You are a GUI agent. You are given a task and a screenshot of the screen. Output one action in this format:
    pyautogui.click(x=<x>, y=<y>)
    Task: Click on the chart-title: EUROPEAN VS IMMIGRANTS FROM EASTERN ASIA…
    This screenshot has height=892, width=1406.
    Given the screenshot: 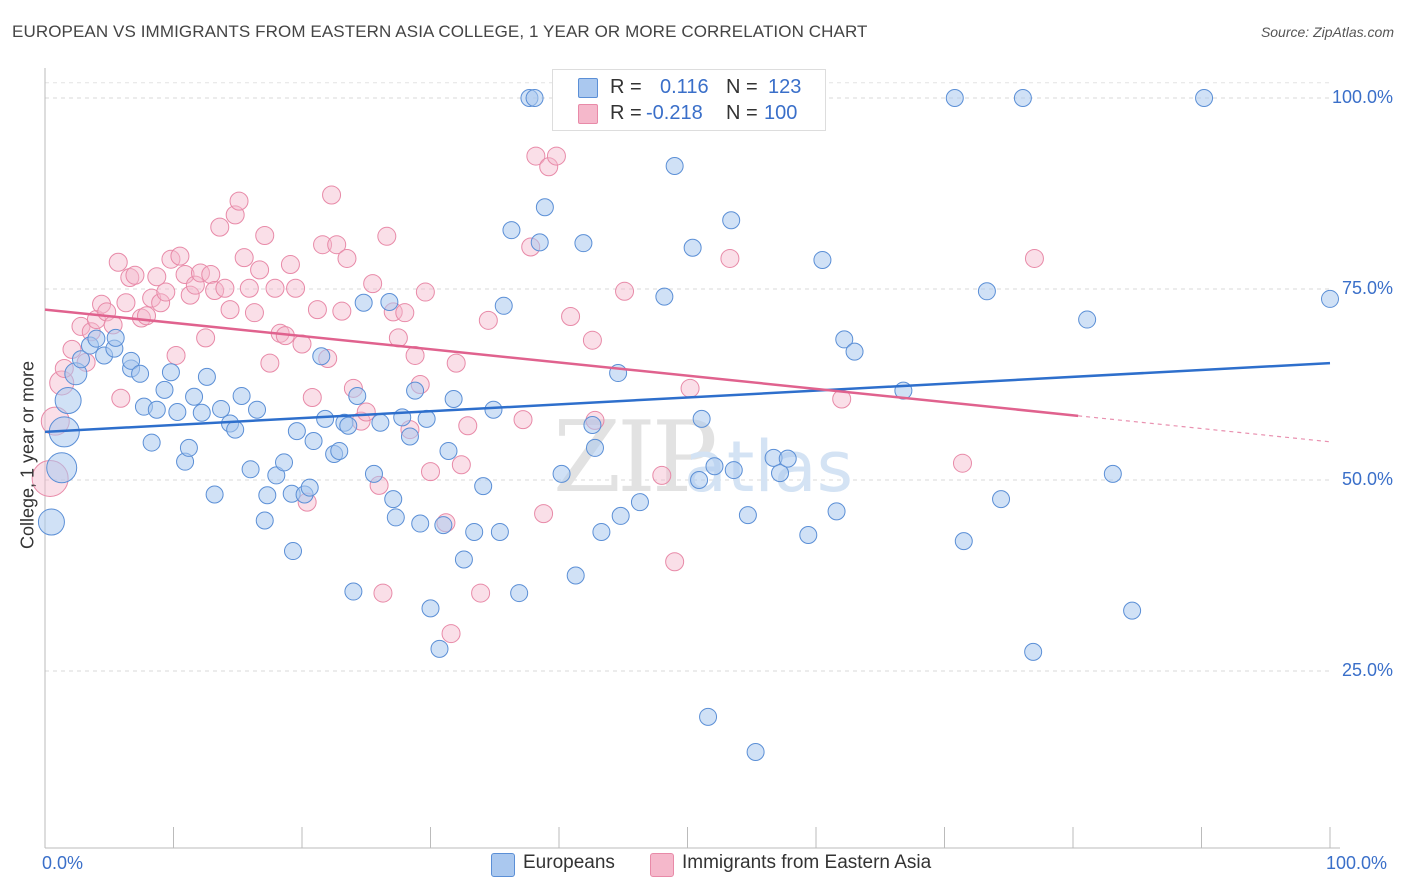 What is the action you would take?
    pyautogui.click(x=440, y=31)
    